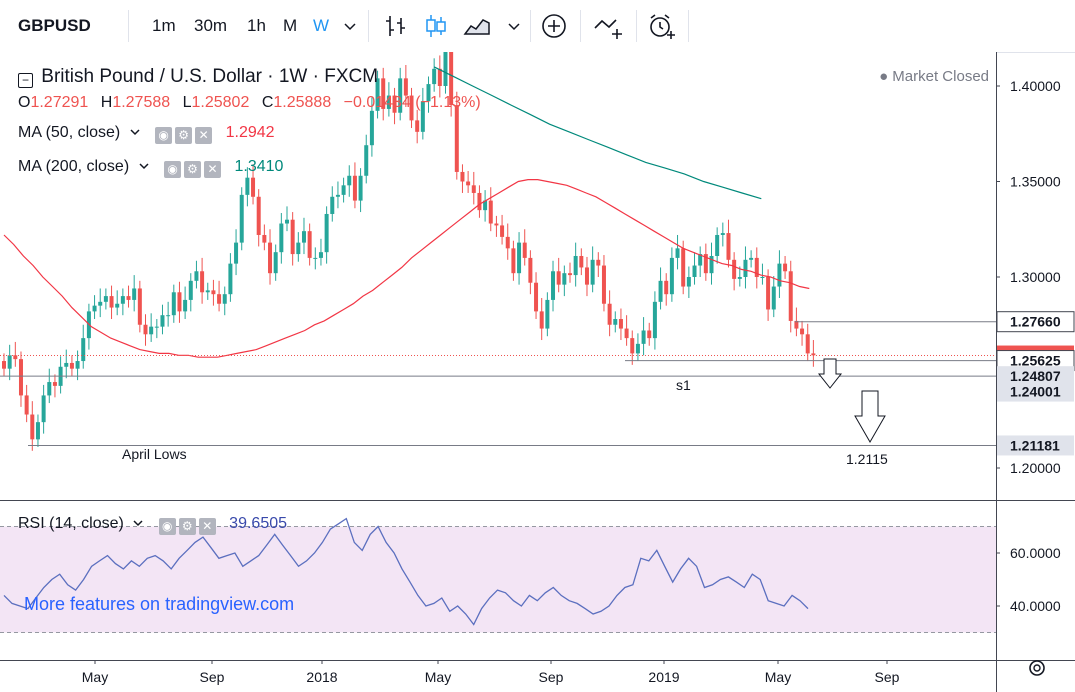 The width and height of the screenshot is (1075, 692). What do you see at coordinates (1035, 606) in the screenshot?
I see `rsi-tick-label: 40.0000` at bounding box center [1035, 606].